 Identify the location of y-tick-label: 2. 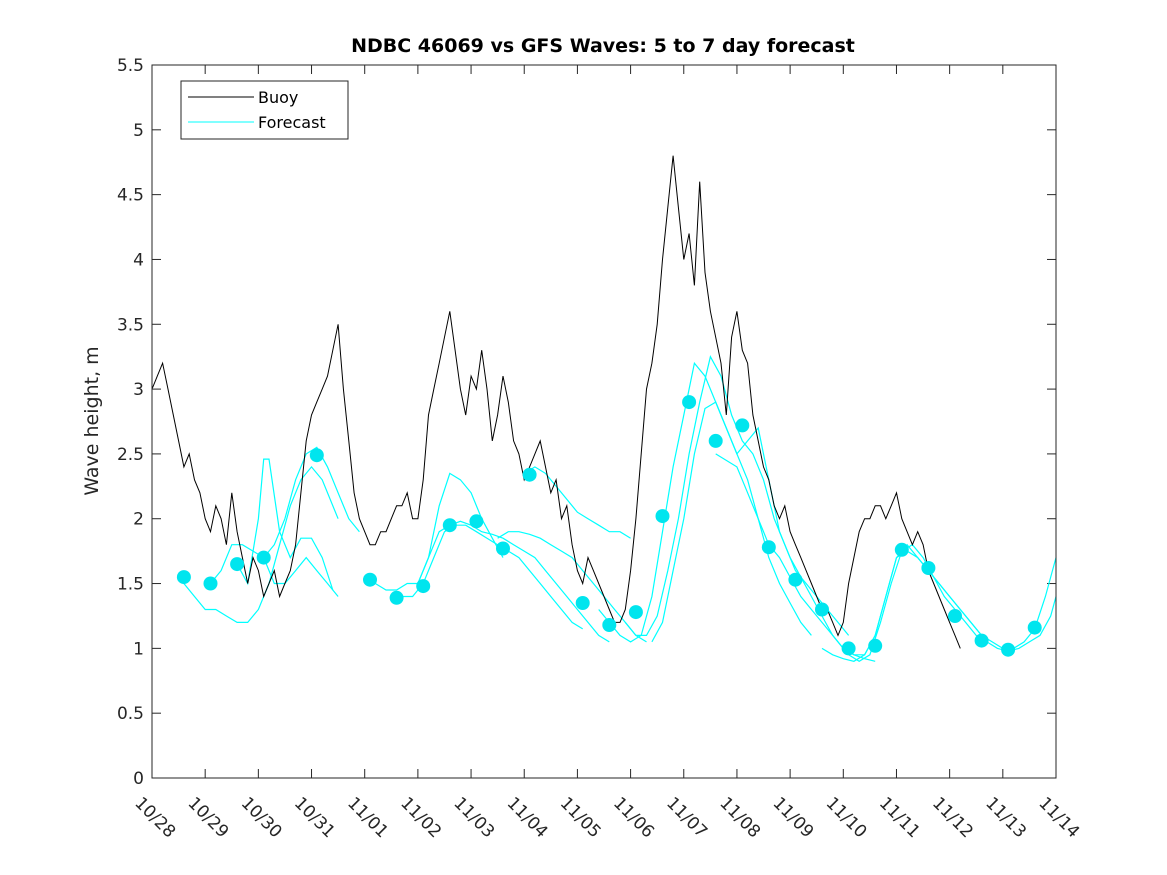
(138, 520).